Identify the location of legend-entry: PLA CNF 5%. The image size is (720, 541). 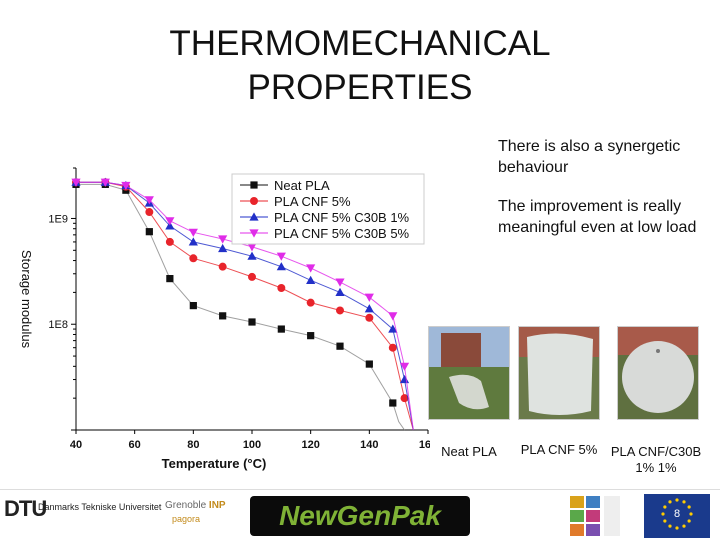
(312, 201).